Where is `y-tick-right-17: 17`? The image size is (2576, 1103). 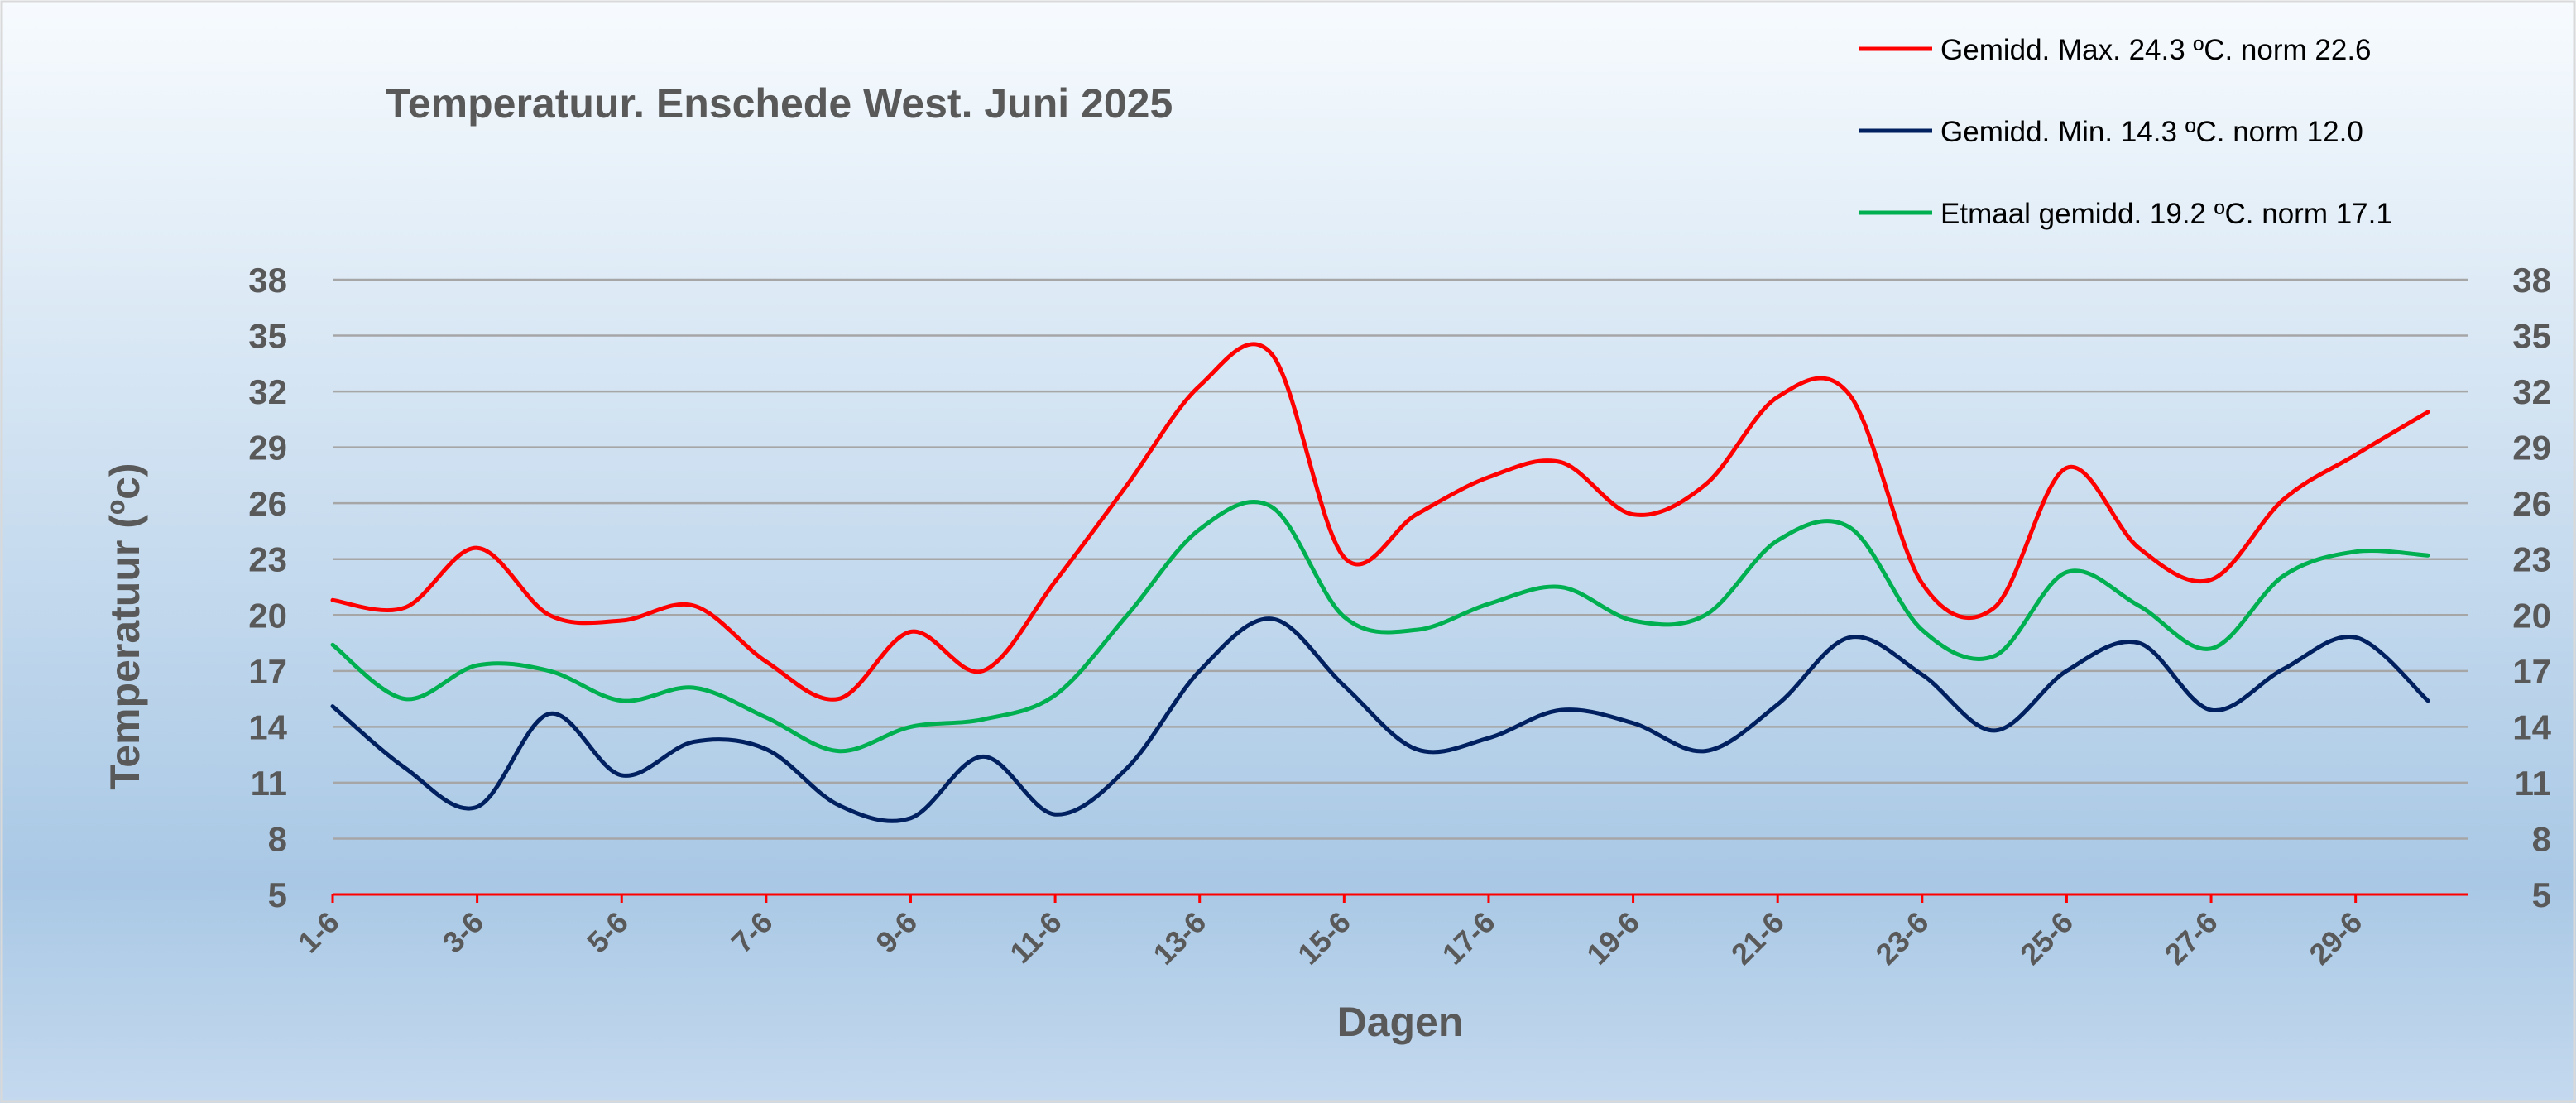 y-tick-right-17: 17 is located at coordinates (2532, 671).